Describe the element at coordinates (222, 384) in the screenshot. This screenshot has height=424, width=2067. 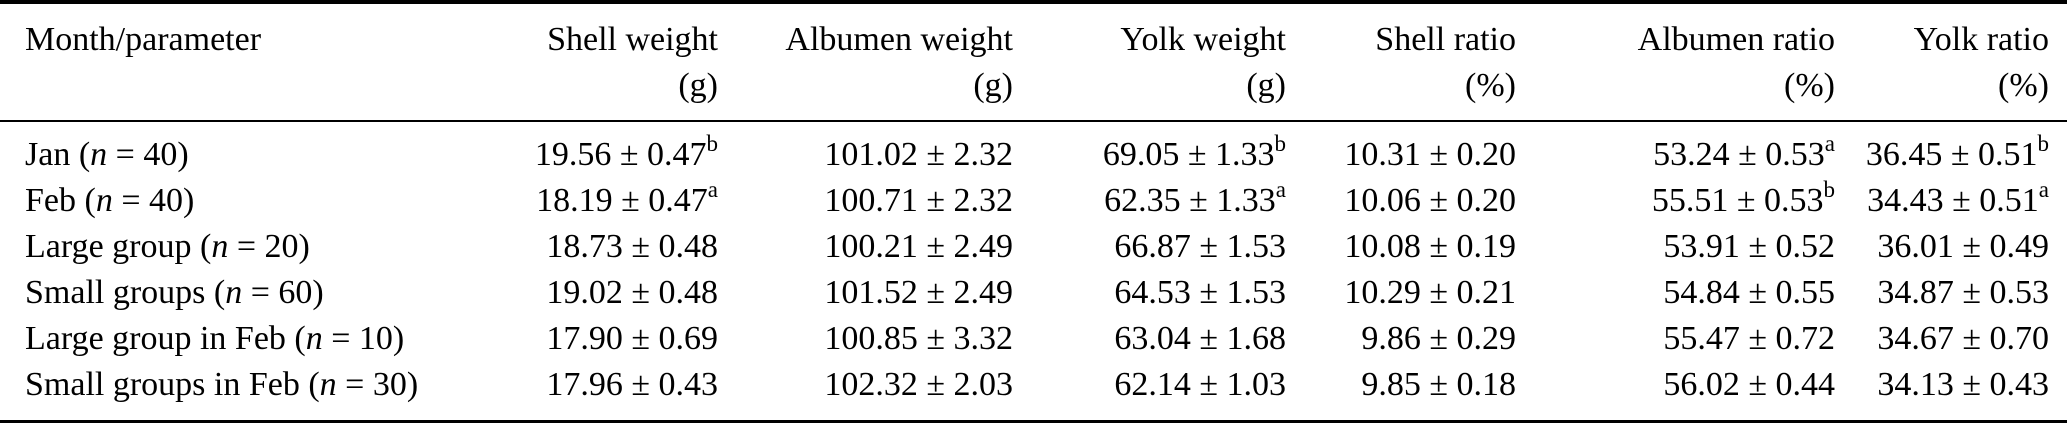
I see `row-label: Small groups in Feb (n = 30)` at that location.